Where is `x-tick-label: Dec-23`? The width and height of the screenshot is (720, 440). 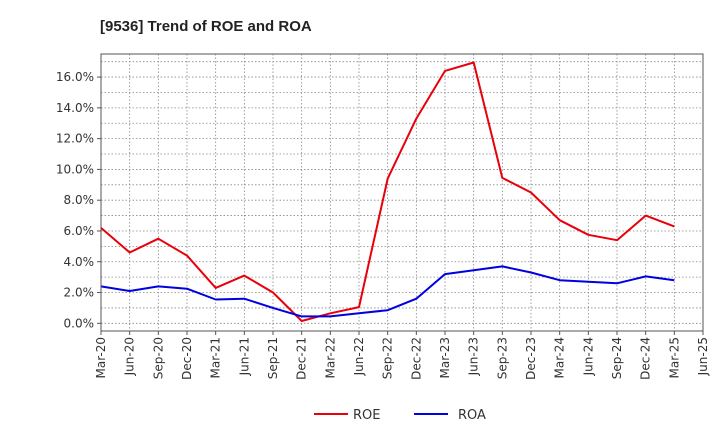
x-tick-label: Dec-23 is located at coordinates (531, 358).